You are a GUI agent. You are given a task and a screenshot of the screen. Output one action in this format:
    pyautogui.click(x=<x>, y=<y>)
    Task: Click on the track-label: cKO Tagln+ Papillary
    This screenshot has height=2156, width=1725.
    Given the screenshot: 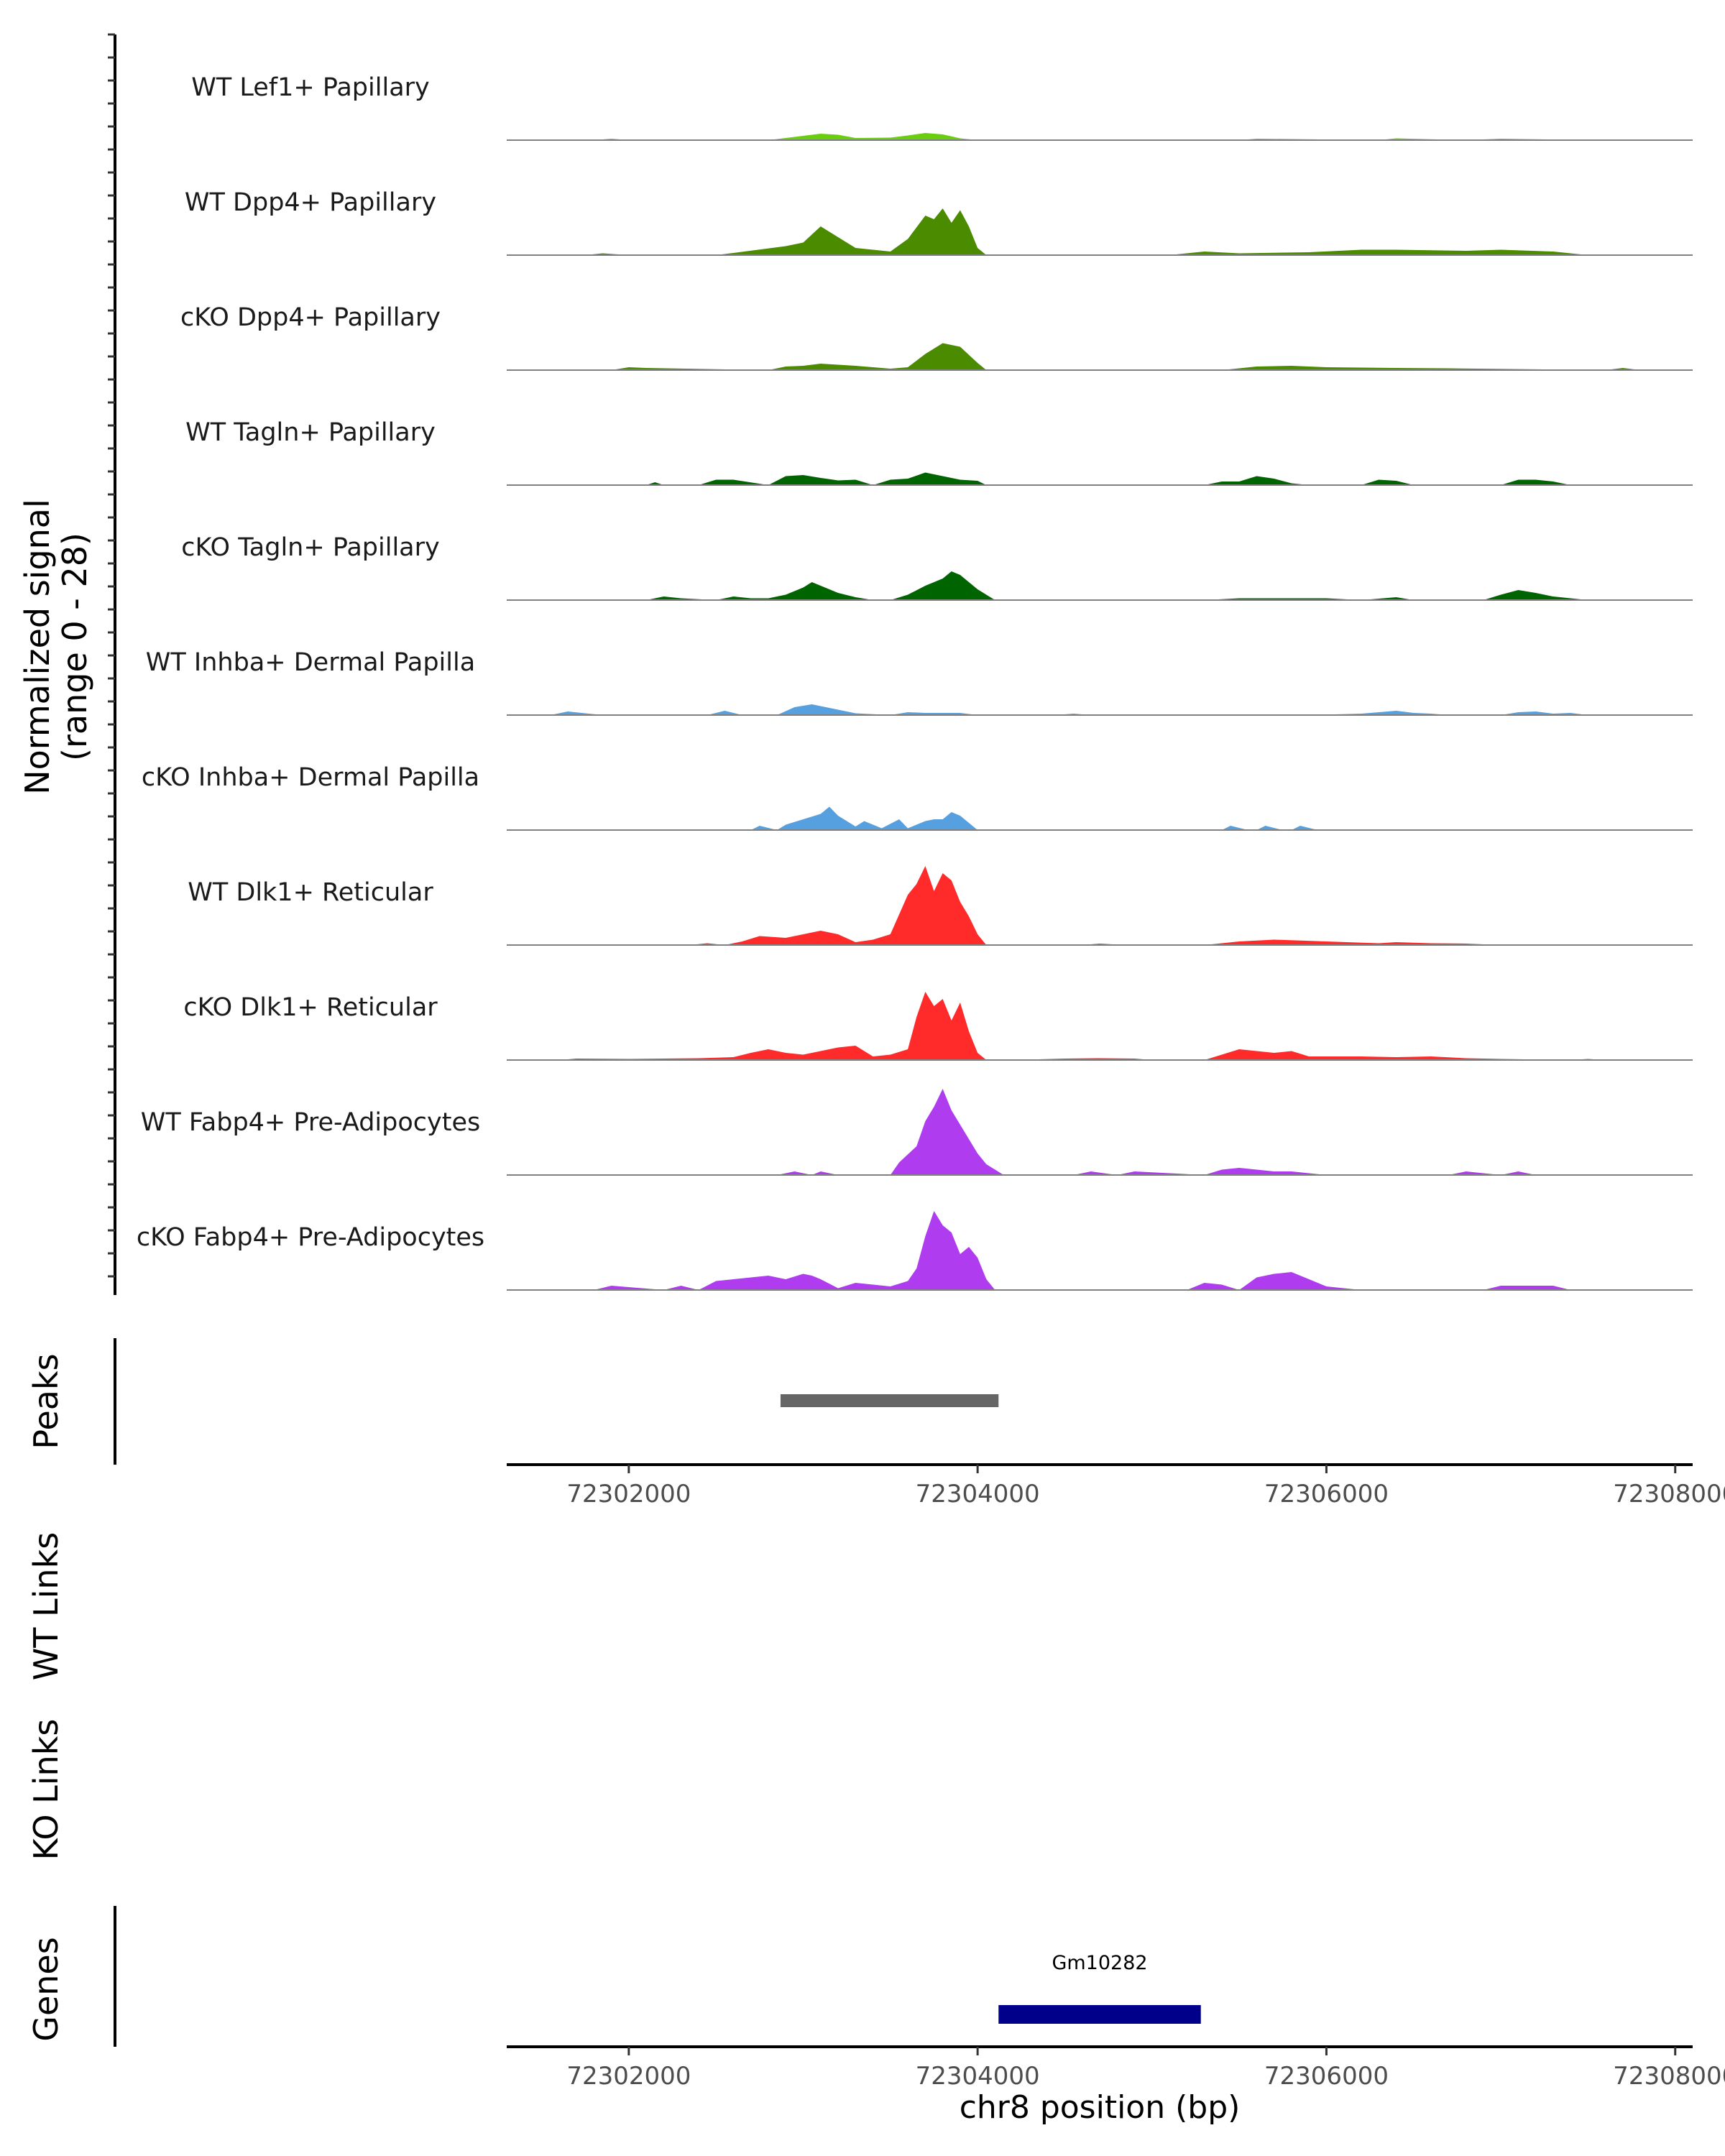 What is the action you would take?
    pyautogui.click(x=310, y=547)
    